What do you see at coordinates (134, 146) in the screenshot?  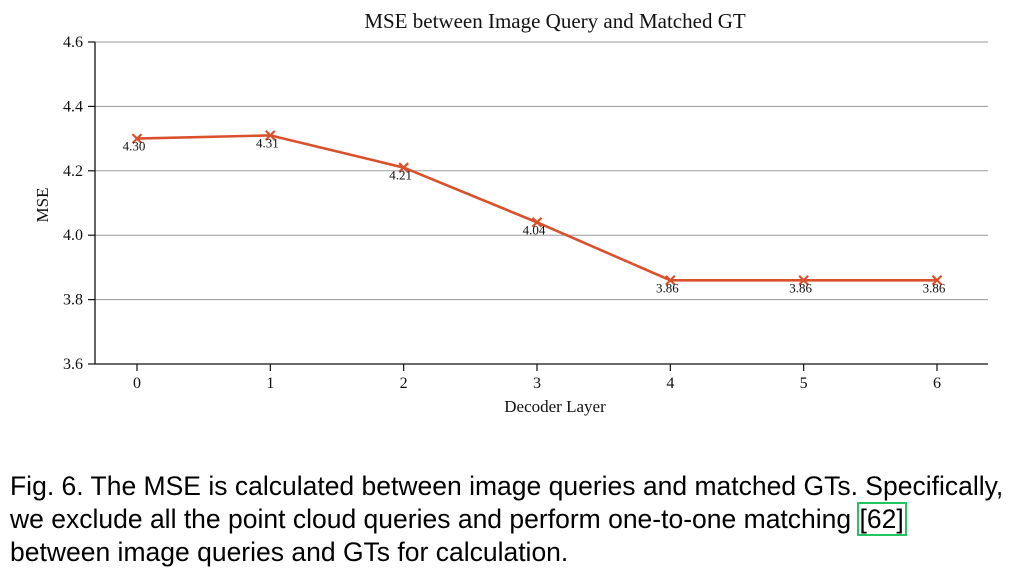 I see `data-label: 4.30` at bounding box center [134, 146].